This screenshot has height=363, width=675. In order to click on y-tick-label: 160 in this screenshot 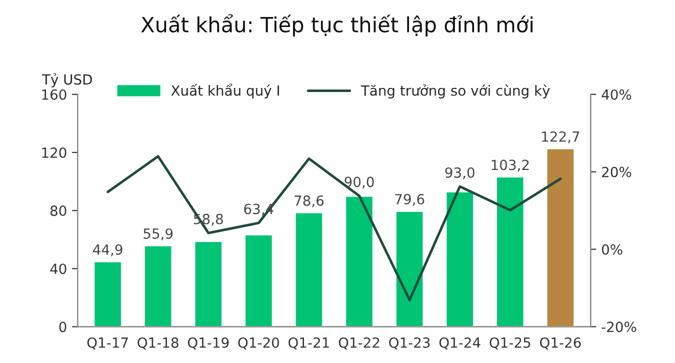, I will do `click(54, 94)`.